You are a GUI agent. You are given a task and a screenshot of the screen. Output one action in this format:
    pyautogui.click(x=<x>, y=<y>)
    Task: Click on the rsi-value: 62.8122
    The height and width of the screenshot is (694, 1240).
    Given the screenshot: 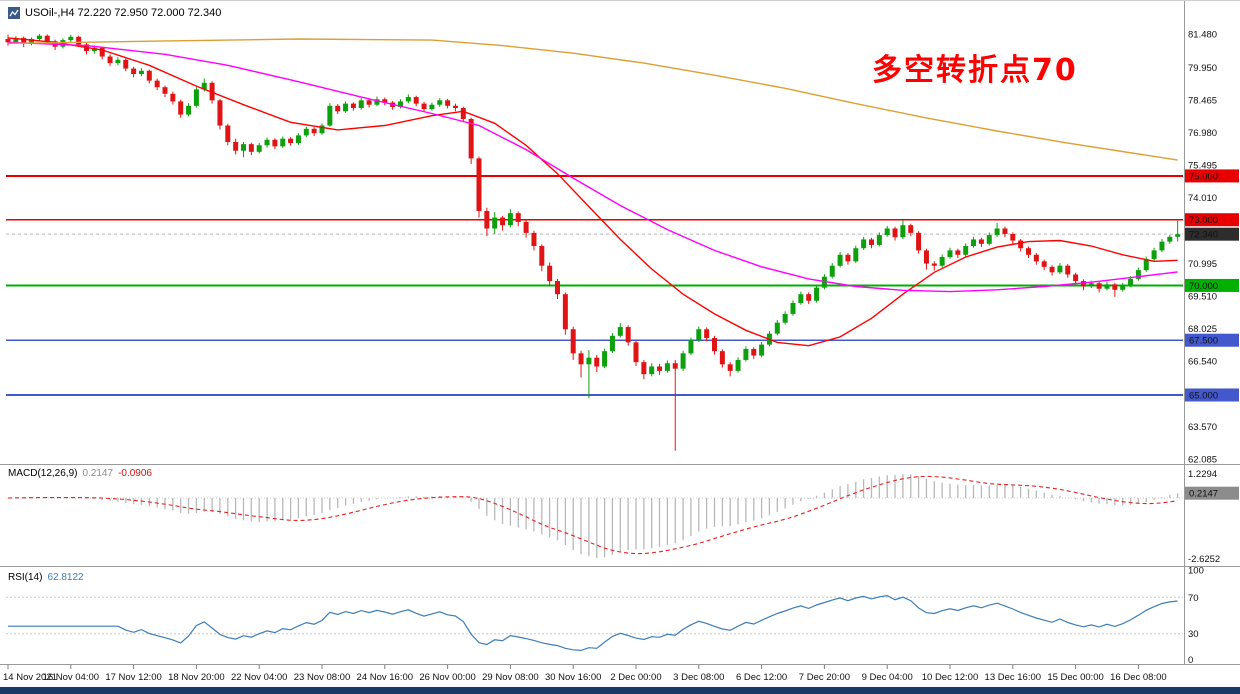 What is the action you would take?
    pyautogui.click(x=65, y=577)
    